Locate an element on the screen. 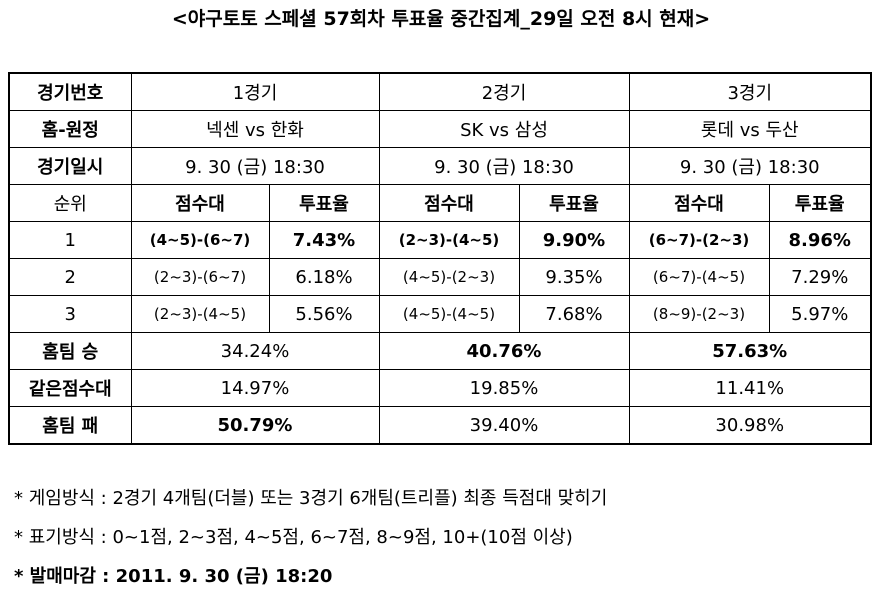  table-row: 같은점수대 14.97% 19.85% 11.41% is located at coordinates (440, 388).